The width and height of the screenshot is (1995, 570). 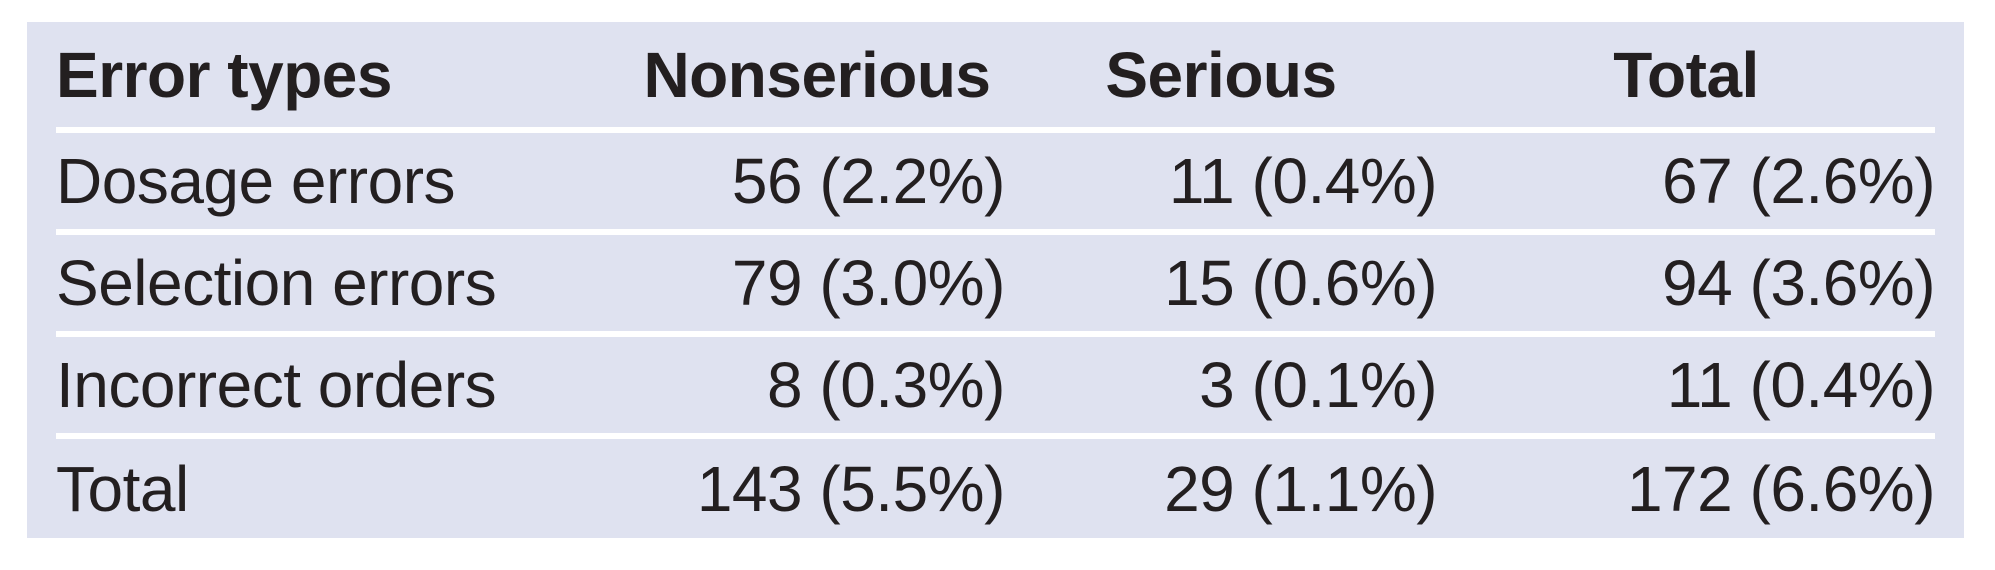 I want to click on row-label: Dosage errors, so click(x=256, y=181).